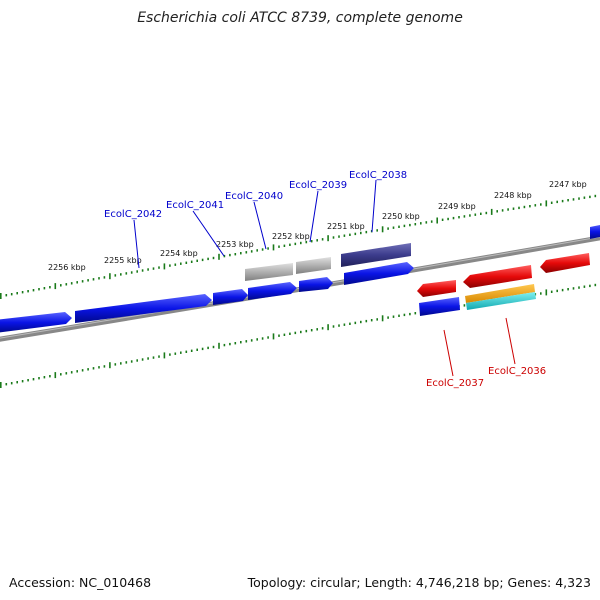 The width and height of the screenshot is (600, 600). Describe the element at coordinates (195, 205) in the screenshot. I see `gene-label: EcolC_2041` at that location.